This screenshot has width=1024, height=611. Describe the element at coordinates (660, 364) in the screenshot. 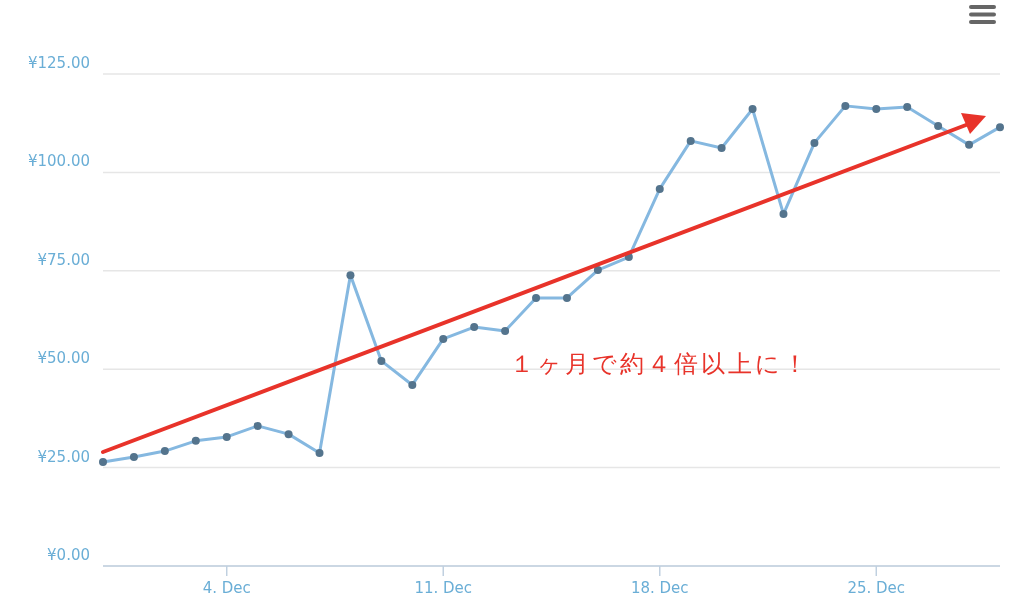

I see `annotation: １ヶ月で約４倍以上に！` at that location.